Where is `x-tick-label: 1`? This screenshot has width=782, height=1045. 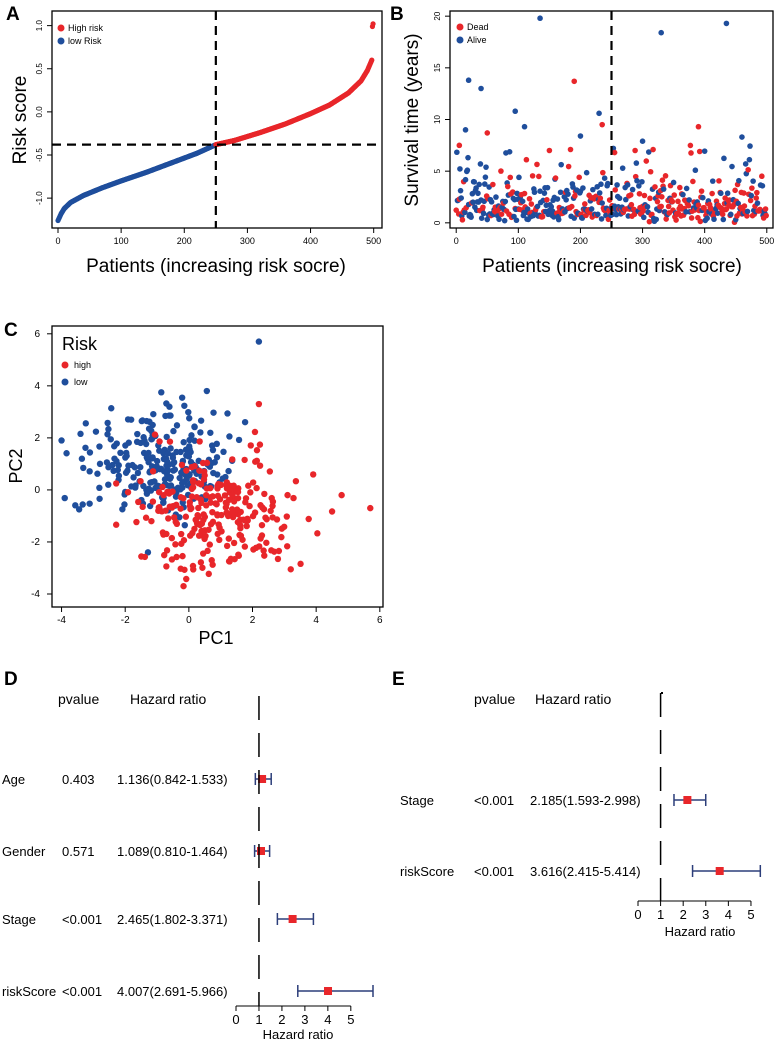
x-tick-label: 1 is located at coordinates (258, 1019).